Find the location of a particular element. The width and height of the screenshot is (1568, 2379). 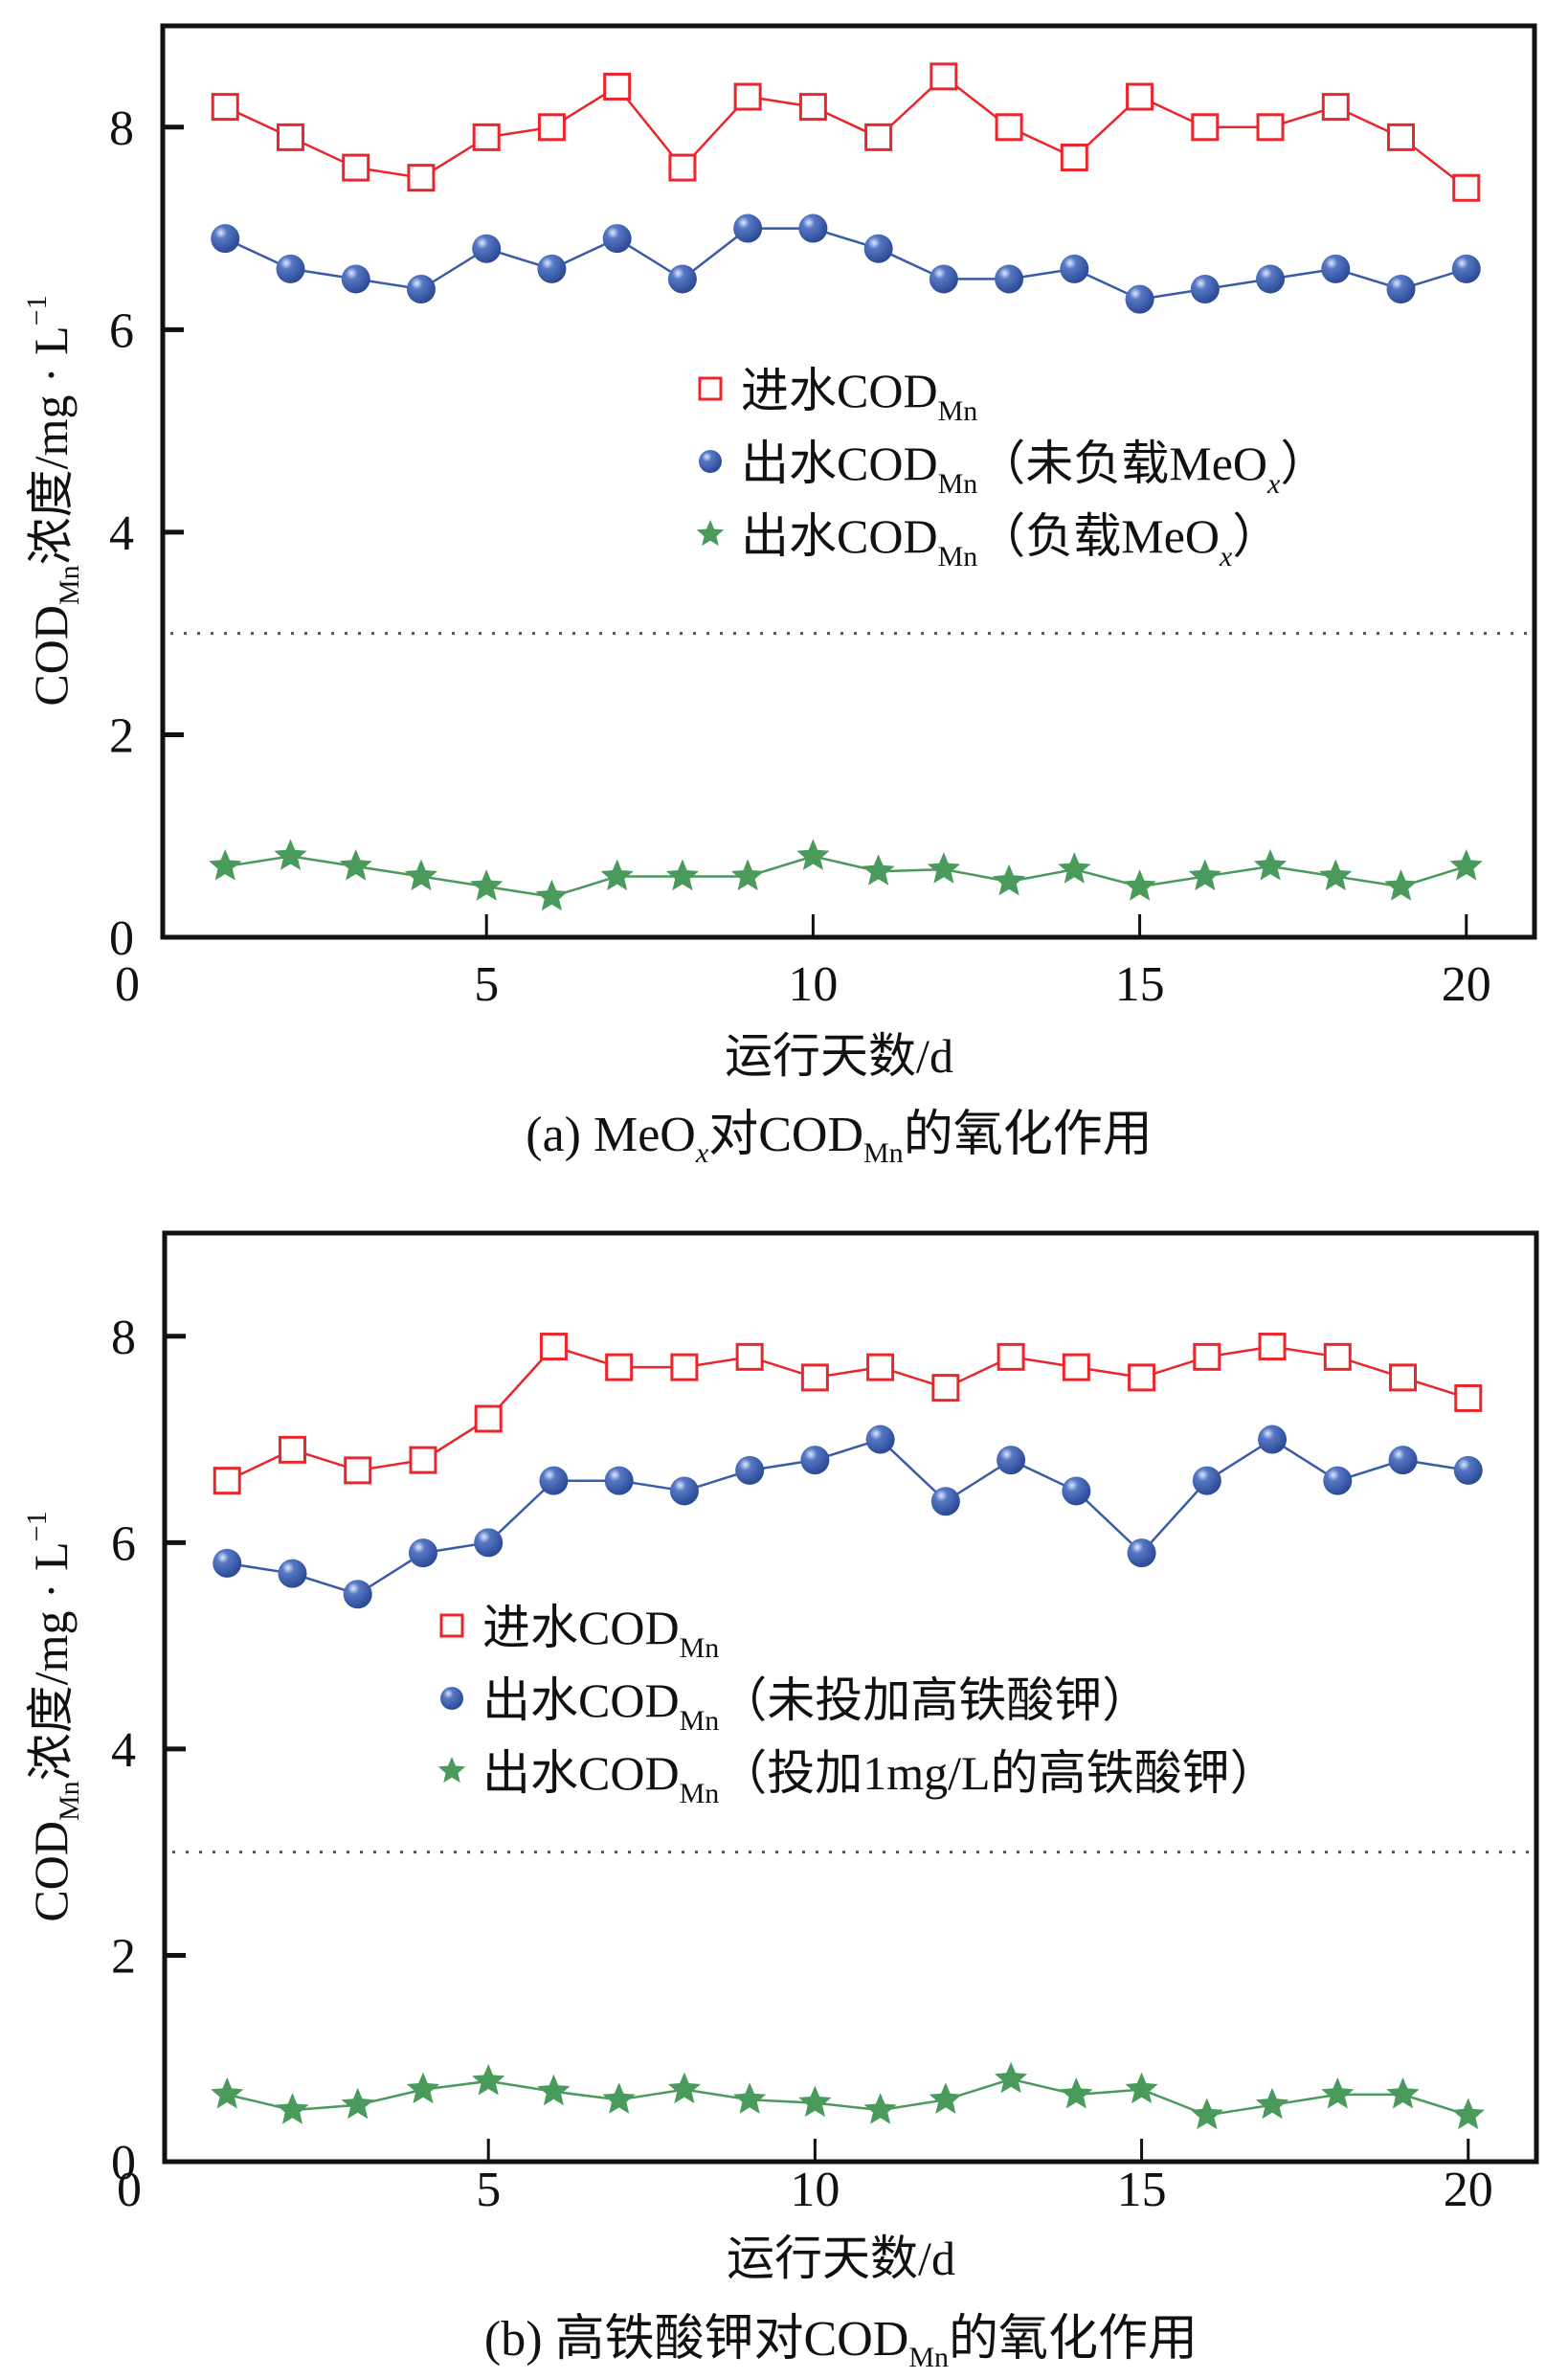

caption-subscript-mn: Mn is located at coordinates (884, 1153).